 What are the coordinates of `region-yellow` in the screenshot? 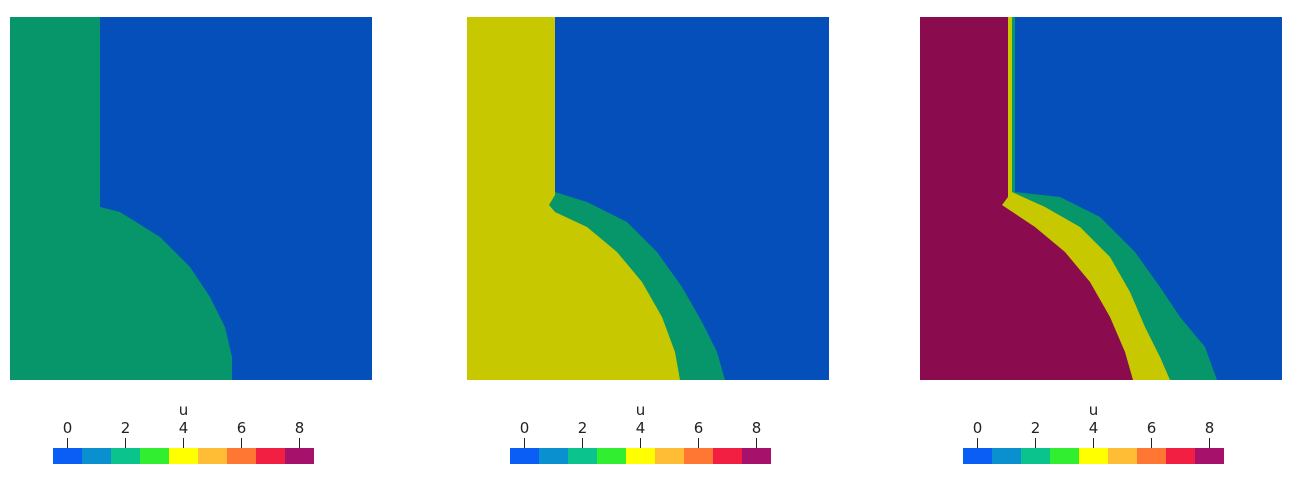 It's located at (573, 198).